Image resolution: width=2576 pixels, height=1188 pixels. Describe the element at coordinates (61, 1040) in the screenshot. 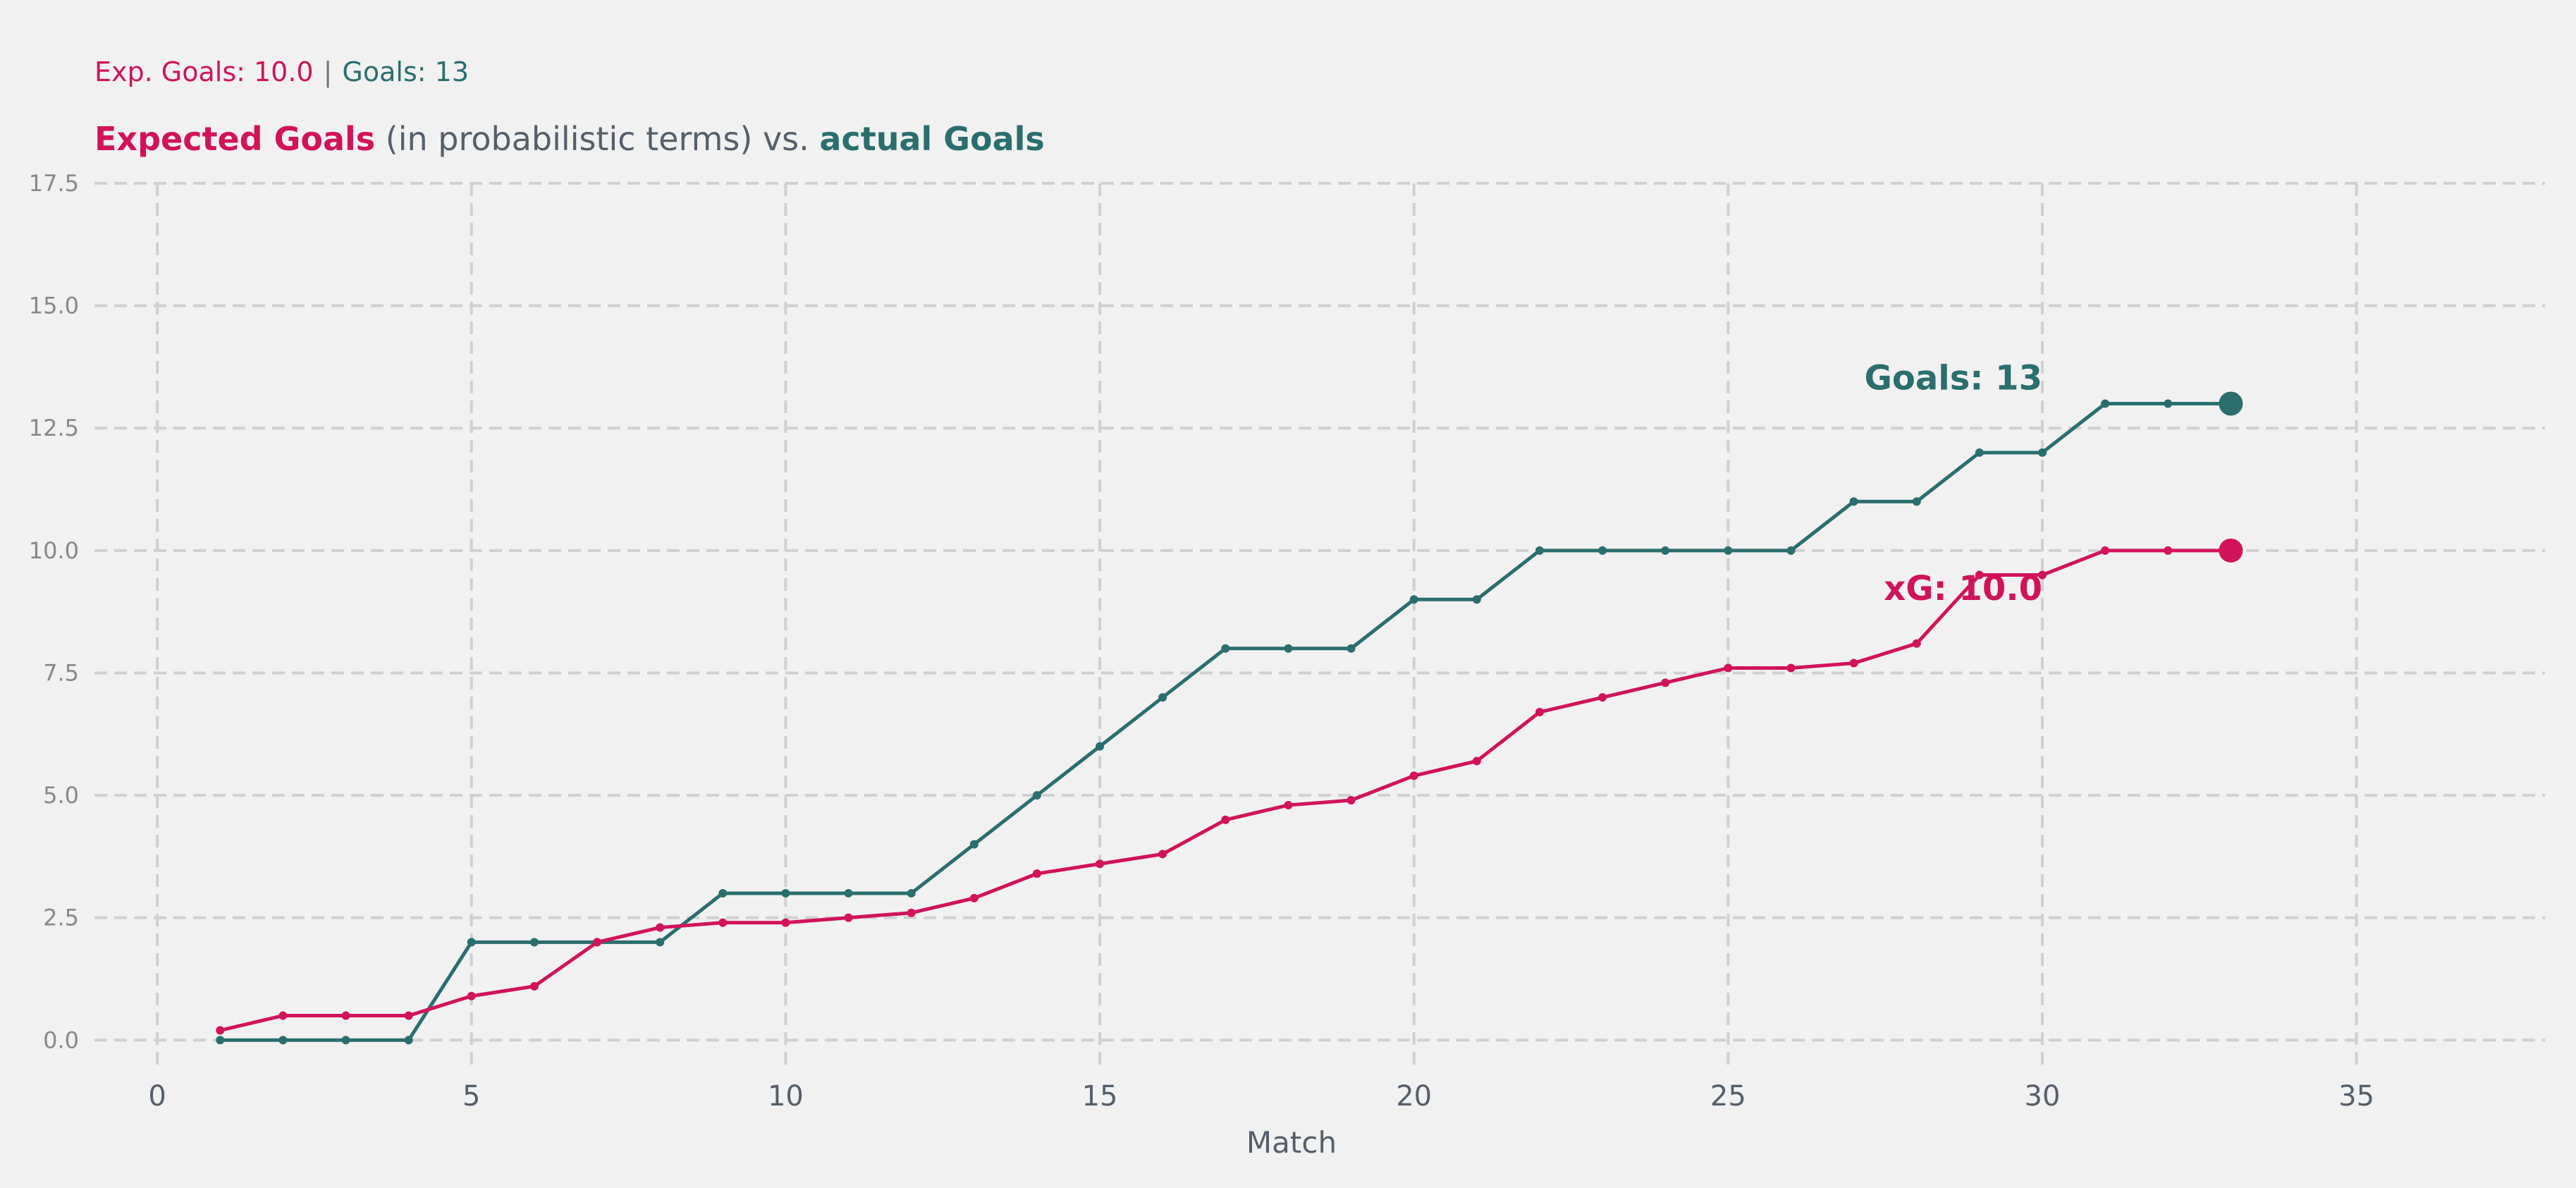

I see `y-tick-label: 0.0` at that location.